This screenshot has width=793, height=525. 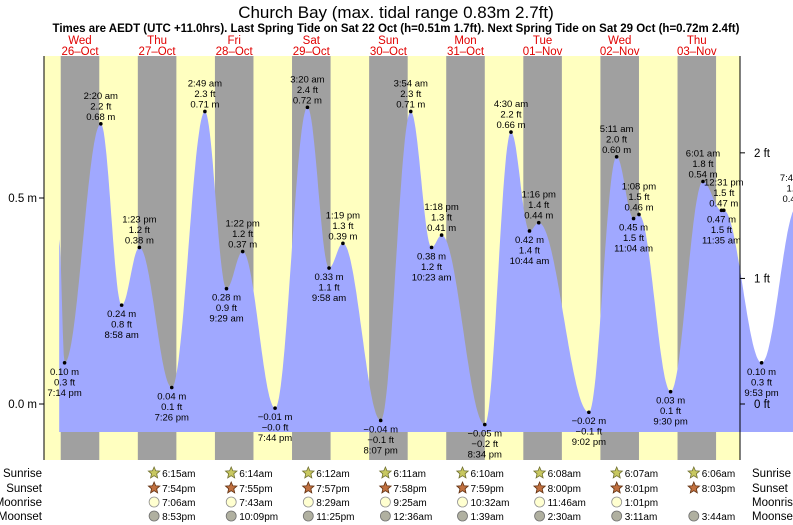 I want to click on tide-label: −0.2 ft, so click(x=484, y=444).